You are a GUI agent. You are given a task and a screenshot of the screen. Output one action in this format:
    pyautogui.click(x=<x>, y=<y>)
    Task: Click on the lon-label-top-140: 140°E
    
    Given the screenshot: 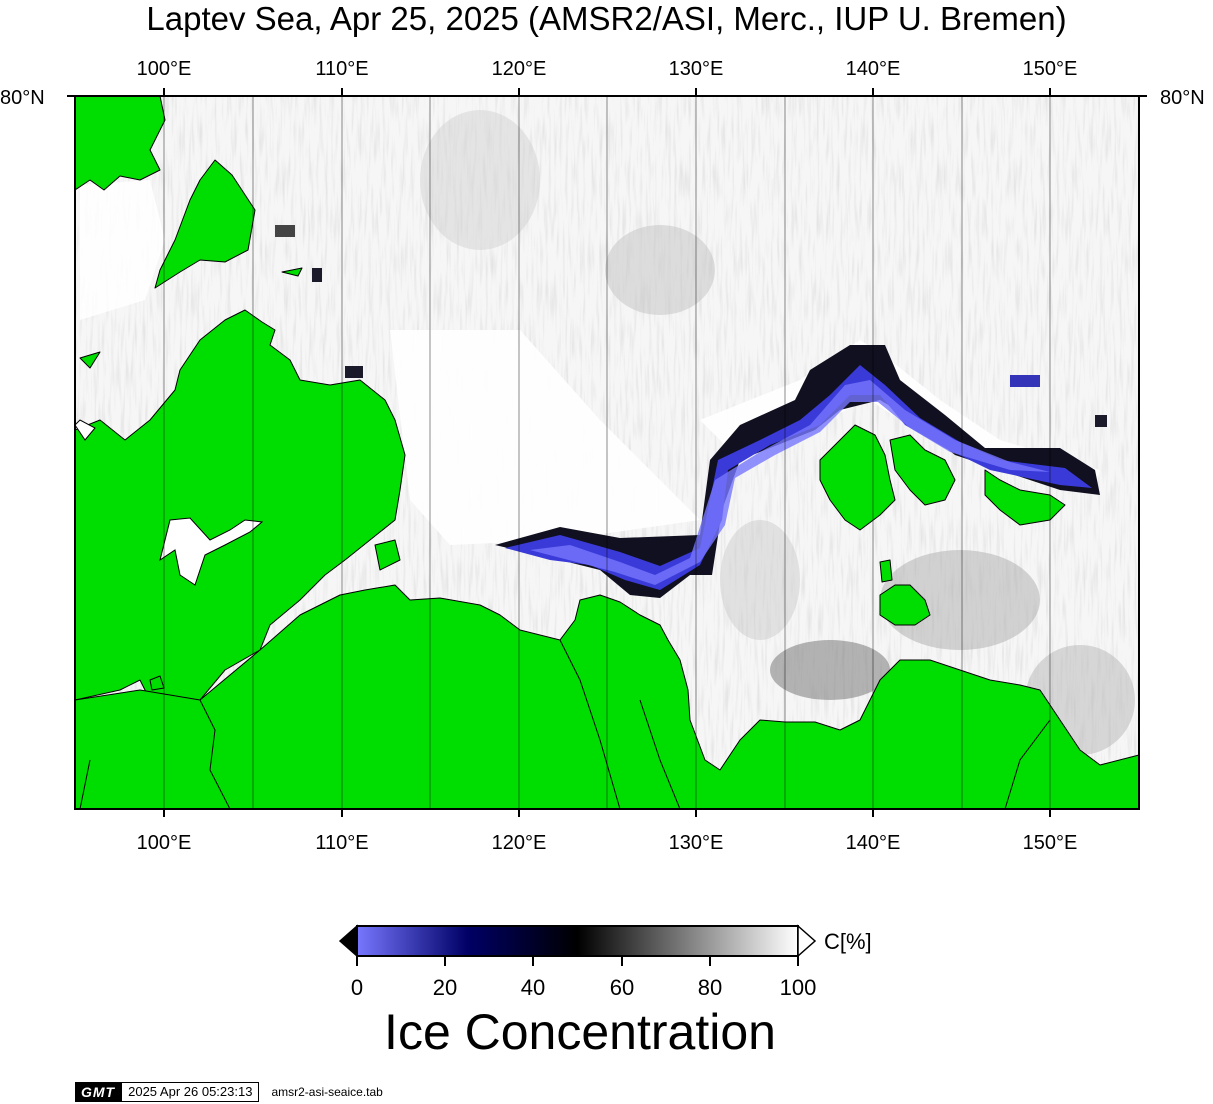 What is the action you would take?
    pyautogui.click(x=873, y=69)
    